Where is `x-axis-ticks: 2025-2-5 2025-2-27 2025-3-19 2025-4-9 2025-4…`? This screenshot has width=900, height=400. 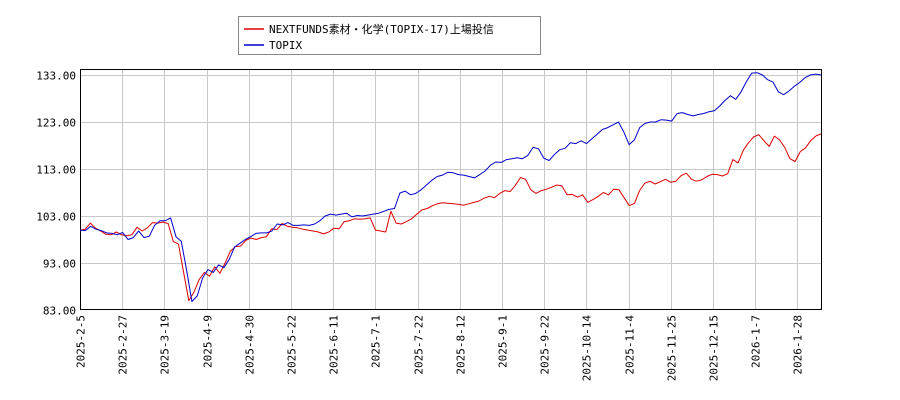 x-axis-ticks: 2025-2-5 2025-2-27 2025-3-19 2025-4-9 2025-4… is located at coordinates (440, 348).